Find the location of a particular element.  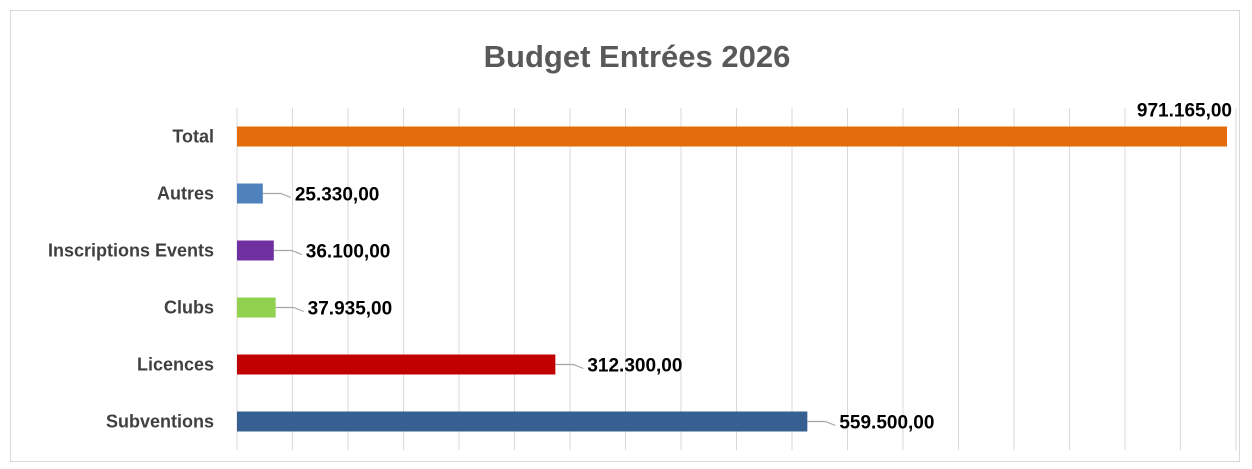

value-label: 971.165,00 is located at coordinates (1184, 111).